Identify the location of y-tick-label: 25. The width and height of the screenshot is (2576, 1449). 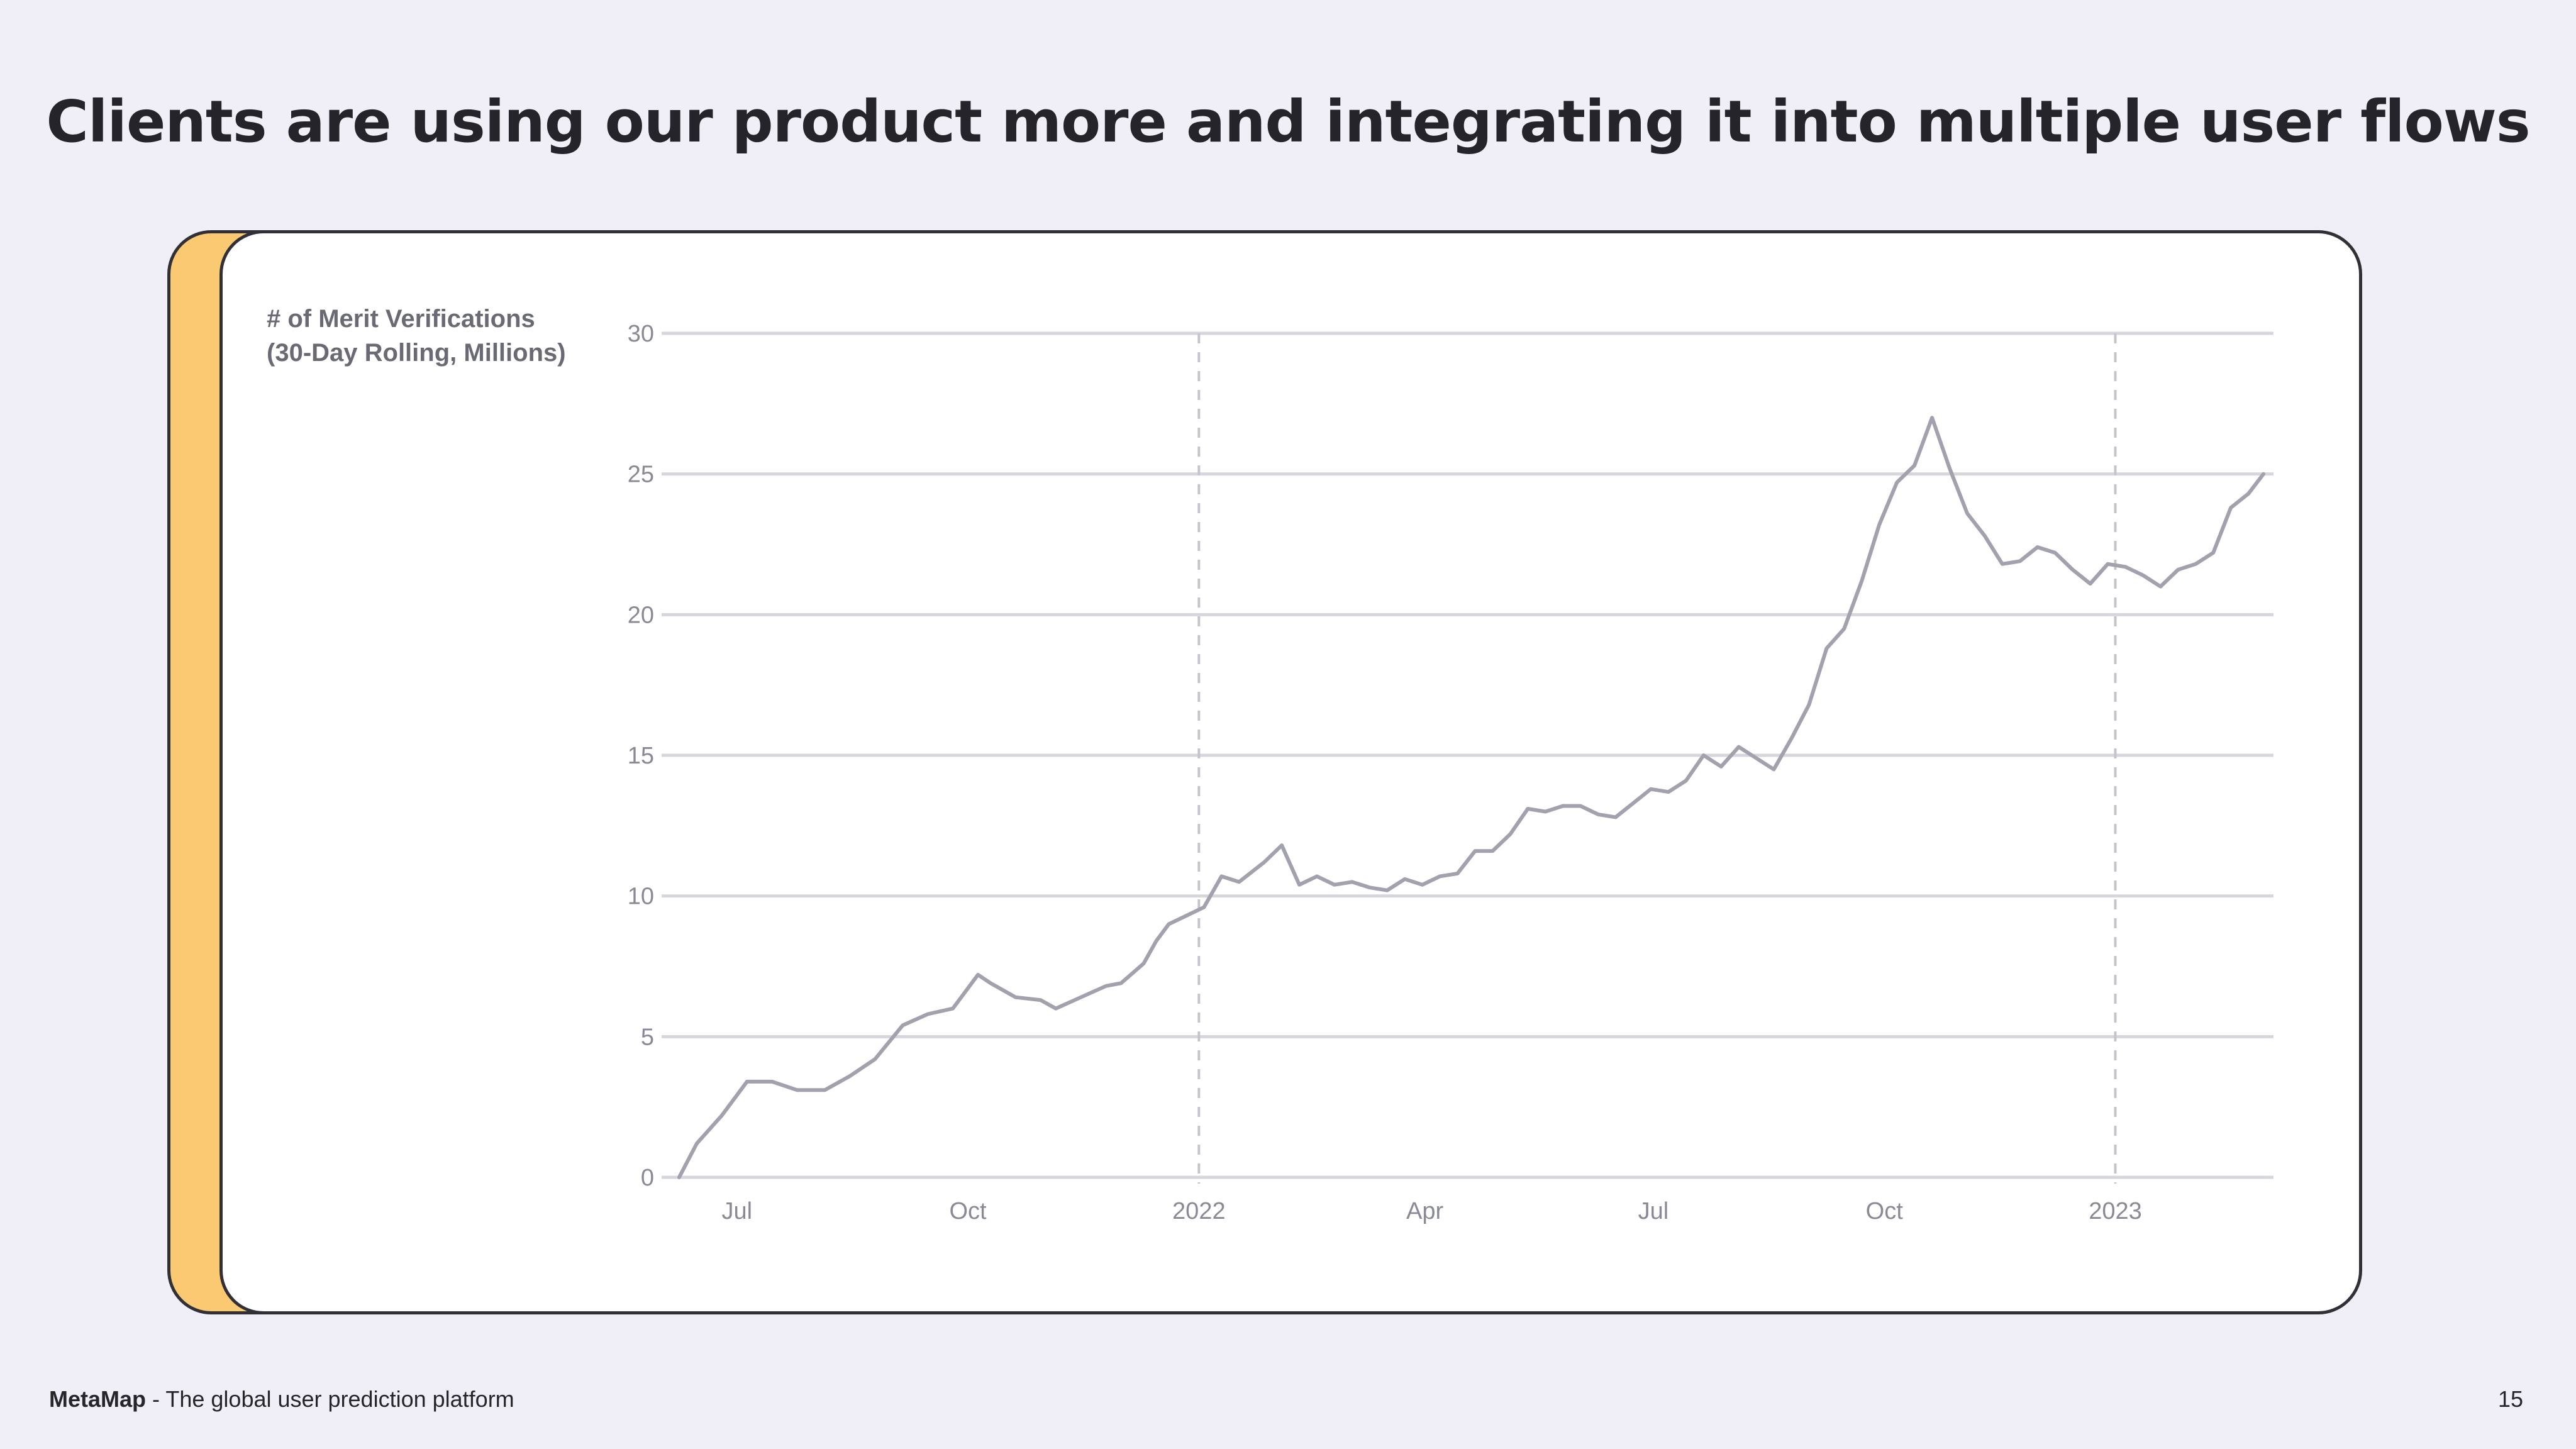
(641, 475).